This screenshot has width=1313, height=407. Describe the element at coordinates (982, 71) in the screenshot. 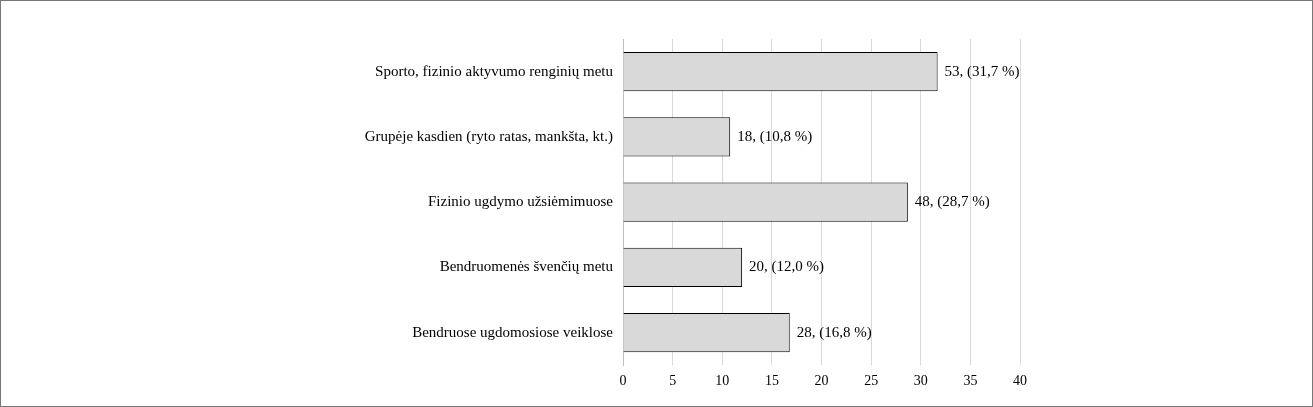

I see `data-label: 53, (31,7 %)` at that location.